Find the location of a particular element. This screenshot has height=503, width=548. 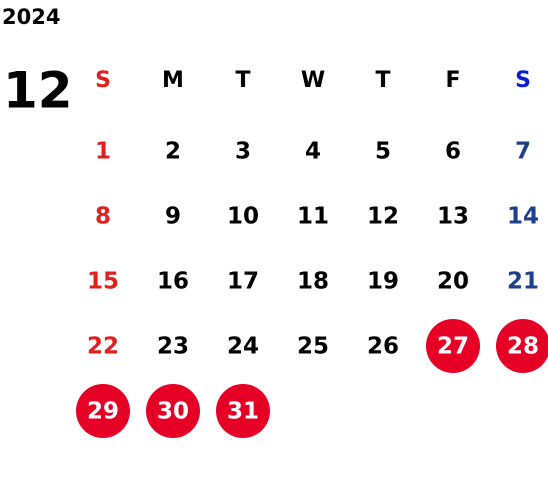

day-number: 11 is located at coordinates (313, 217).